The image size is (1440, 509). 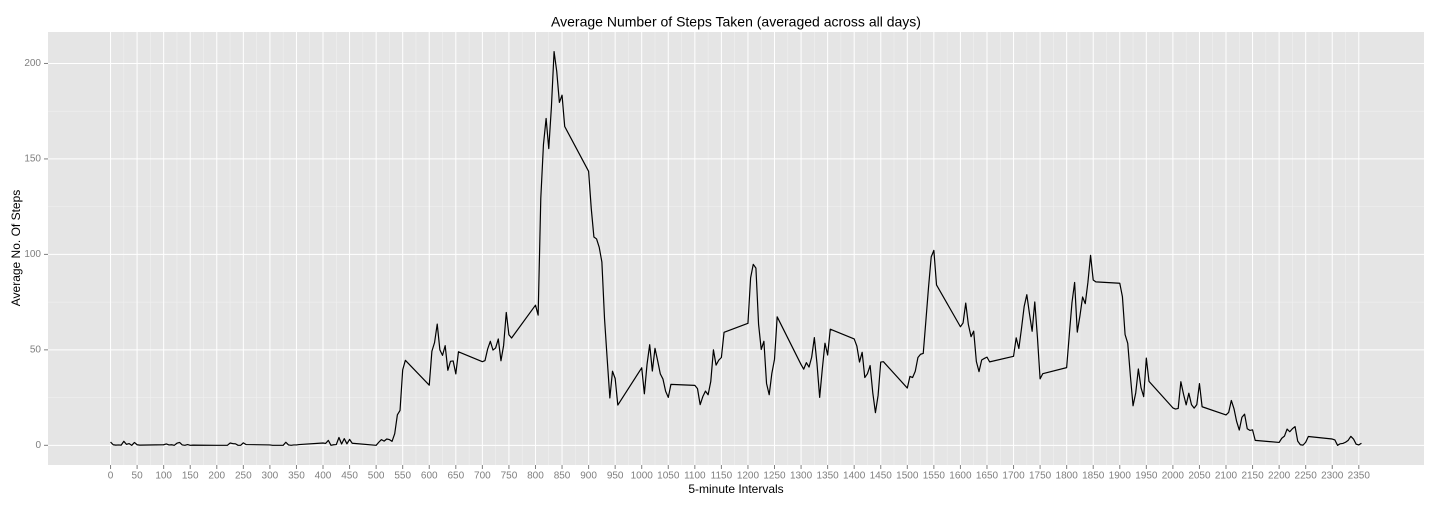 I want to click on y-axis-title: Average No. Of Steps, so click(x=16, y=248).